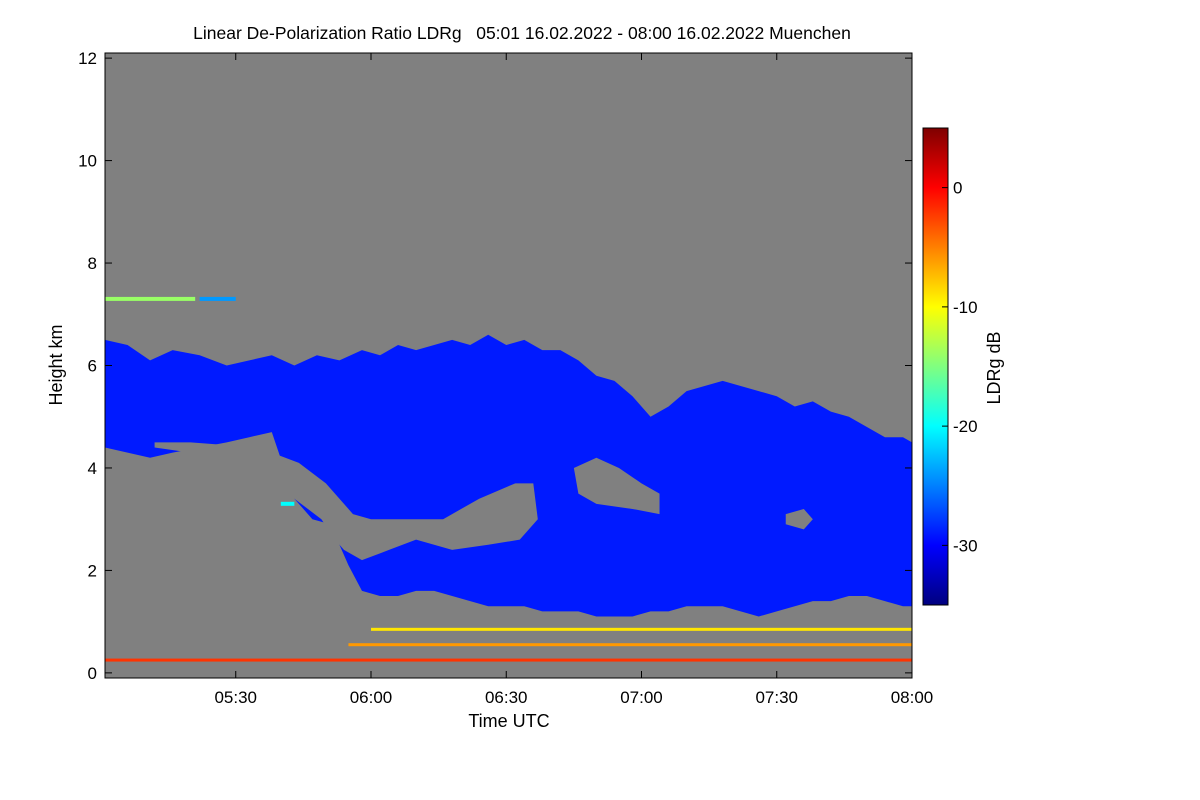 This screenshot has width=1200, height=800. I want to click on colorbar: 0 -10 -20 -30, so click(950, 366).